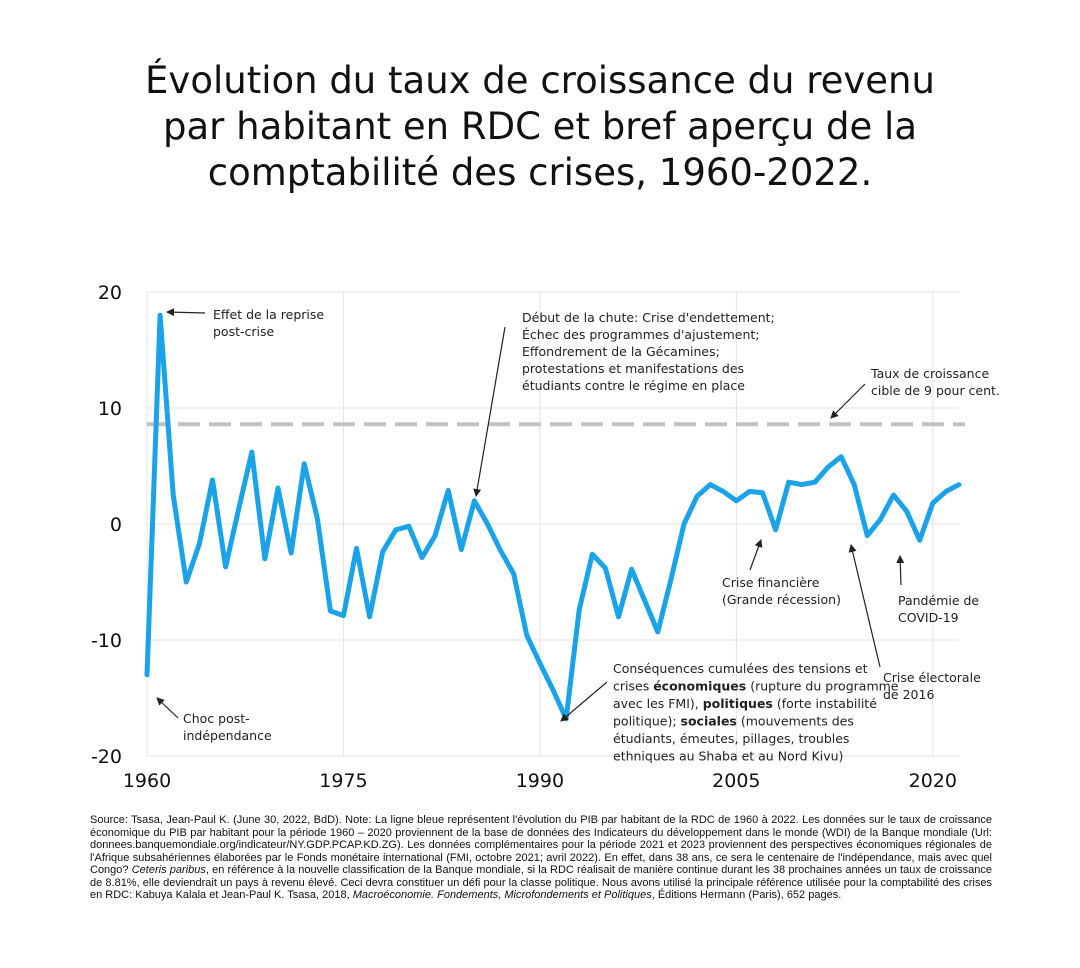  Describe the element at coordinates (781, 599) in the screenshot. I see `annotation-line: (Grande récession)` at that location.